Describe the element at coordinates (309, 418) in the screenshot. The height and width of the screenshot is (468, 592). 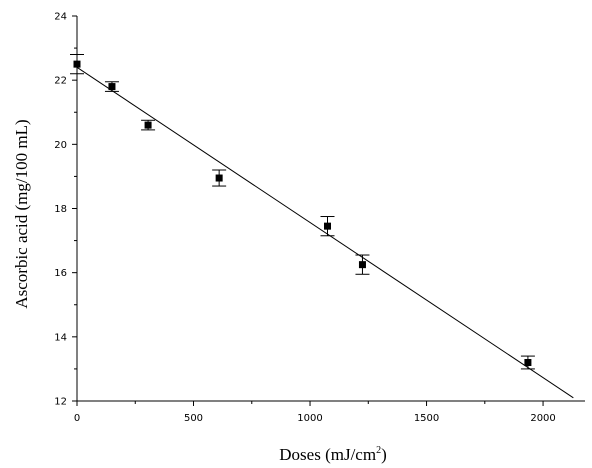
I see `x-tick-label: 1000` at that location.